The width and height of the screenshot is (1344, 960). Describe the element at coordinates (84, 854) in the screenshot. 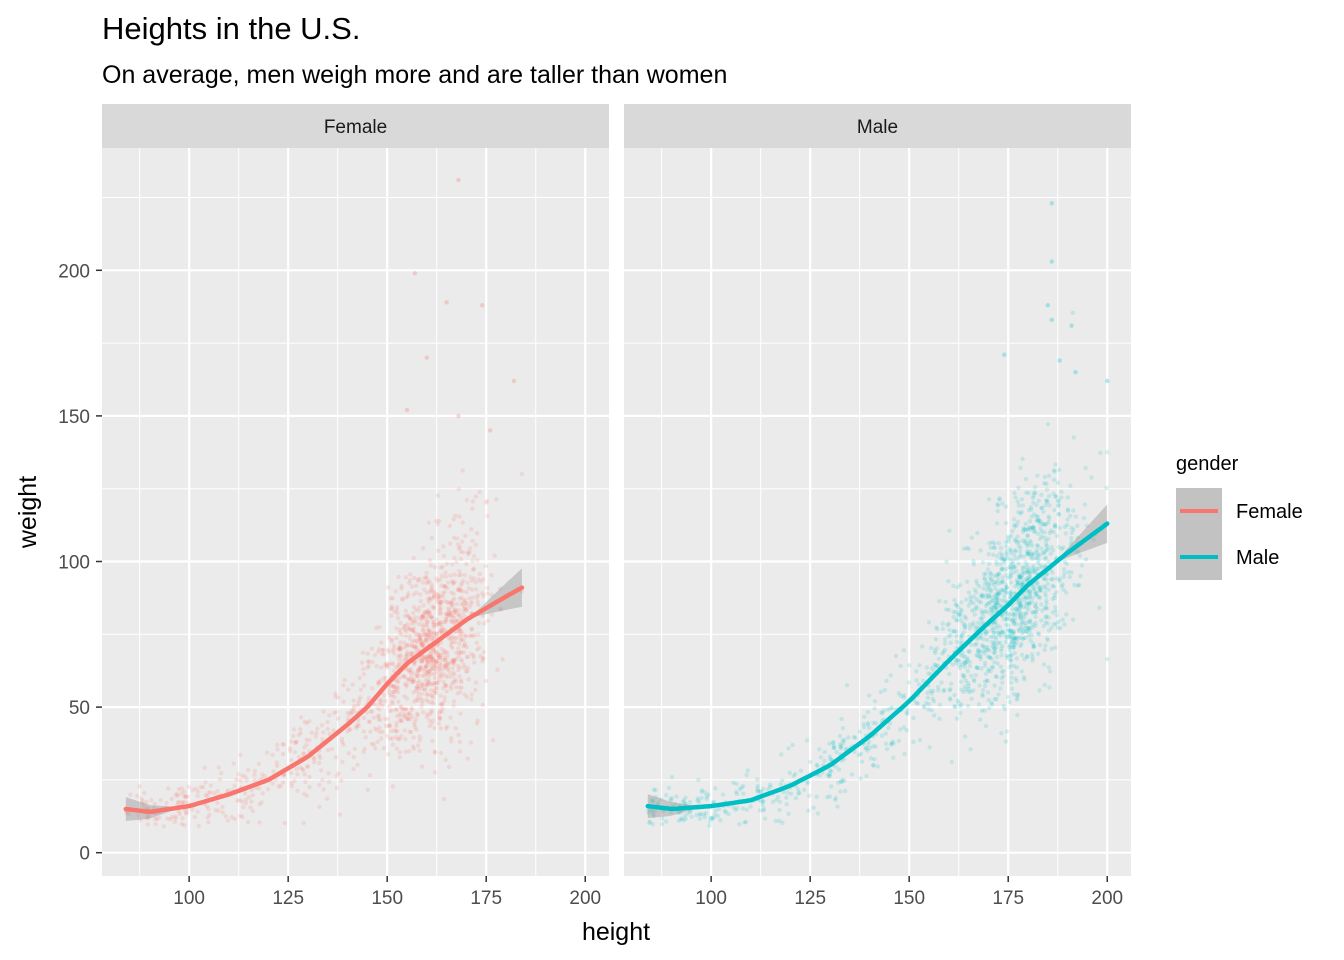

I see `y-tick-label: 0` at that location.